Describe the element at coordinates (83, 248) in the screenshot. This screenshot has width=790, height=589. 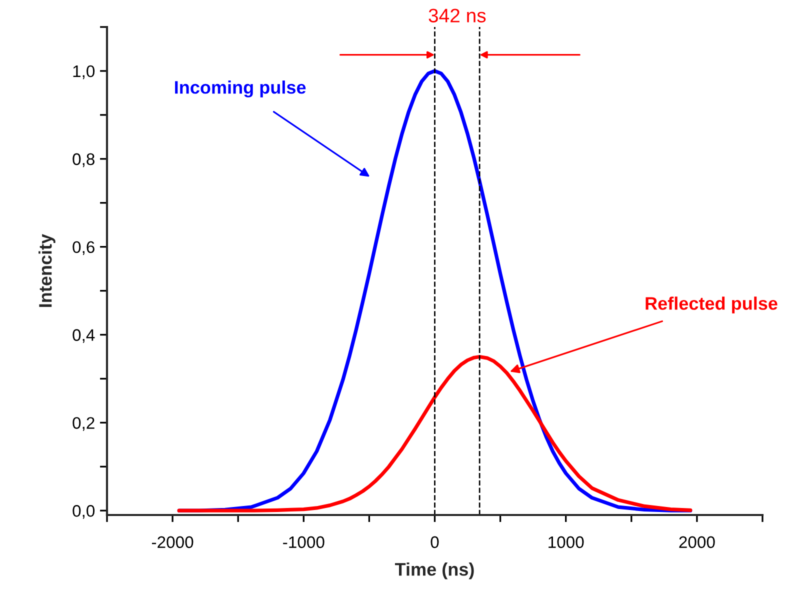
I see `y-tick-label: 0,6` at that location.